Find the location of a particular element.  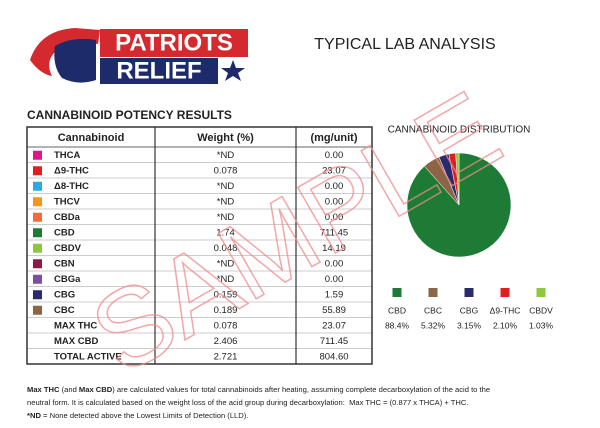

legend-value: 1.03% is located at coordinates (541, 325).